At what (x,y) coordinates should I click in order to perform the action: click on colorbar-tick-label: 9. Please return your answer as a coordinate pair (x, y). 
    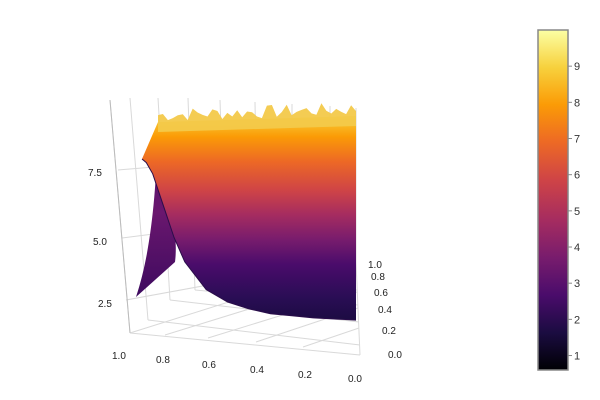
    Looking at the image, I should click on (577, 67).